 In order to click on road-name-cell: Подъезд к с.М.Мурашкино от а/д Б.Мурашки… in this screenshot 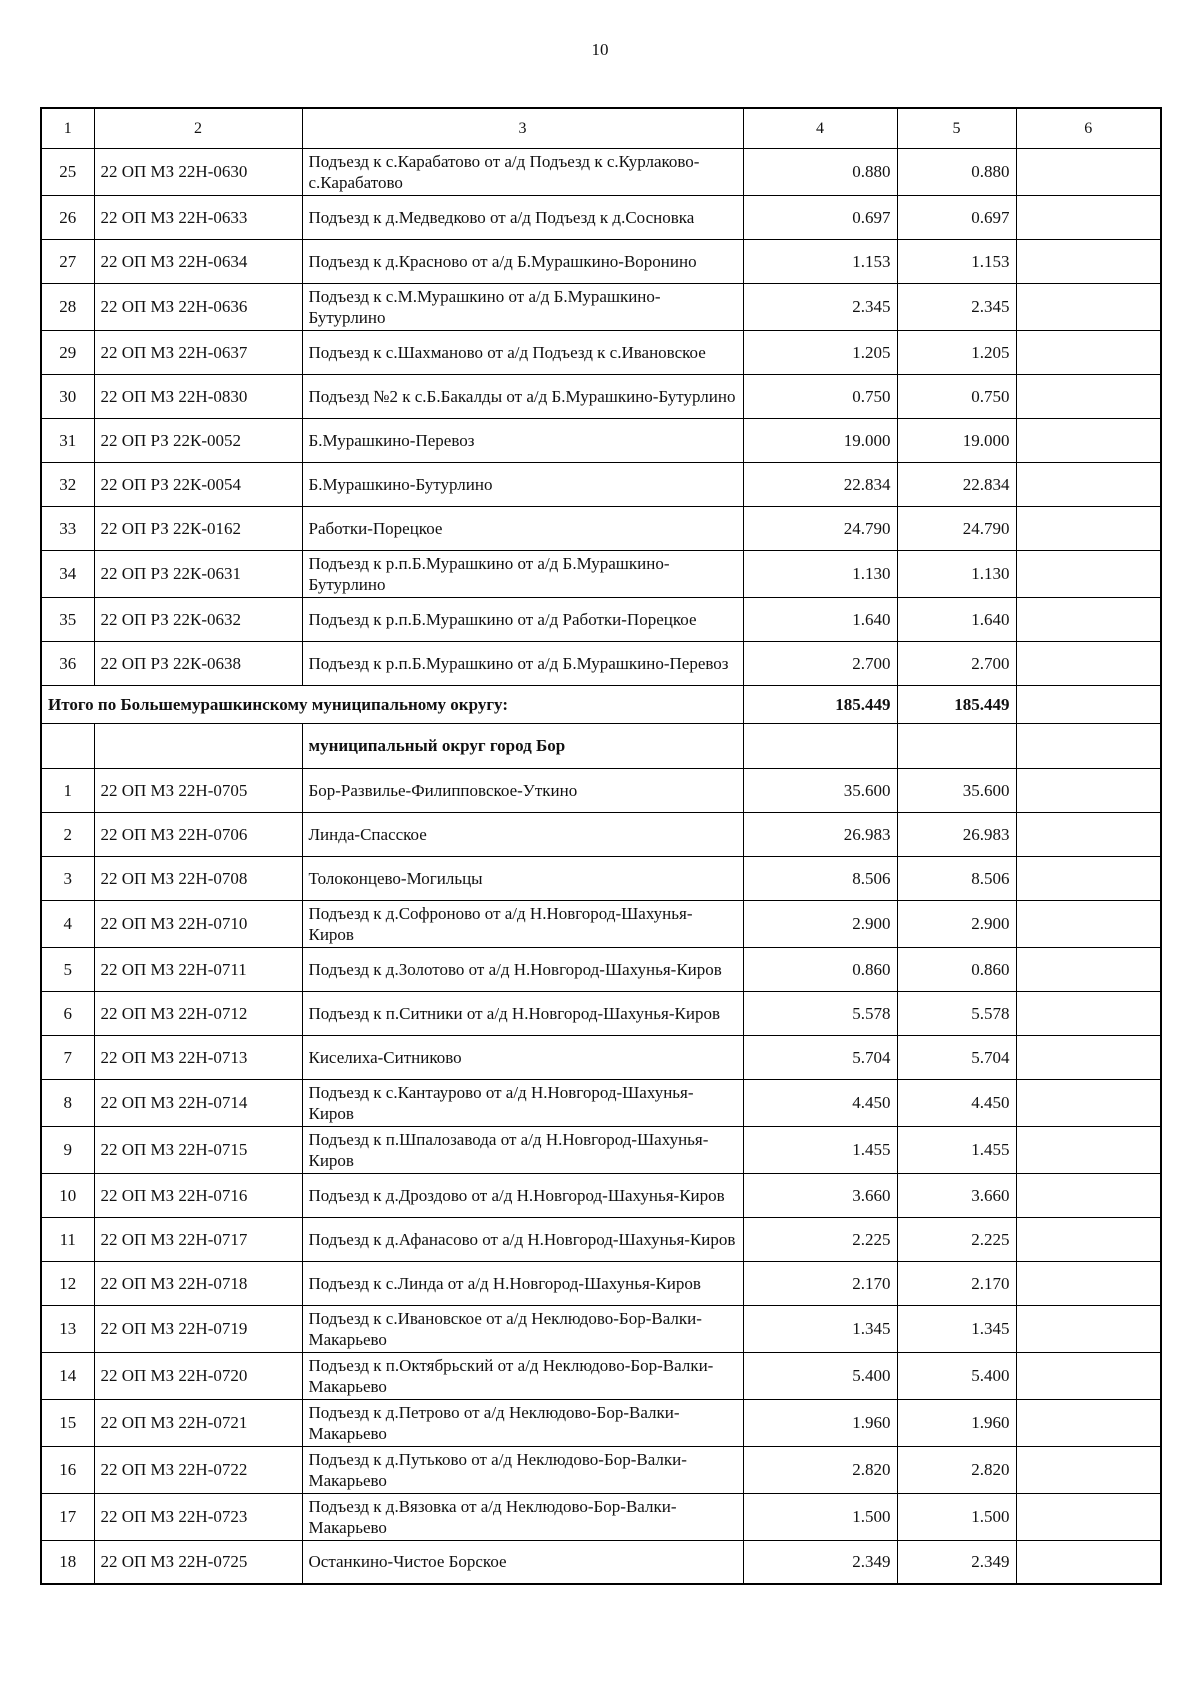, I will do `click(522, 306)`.